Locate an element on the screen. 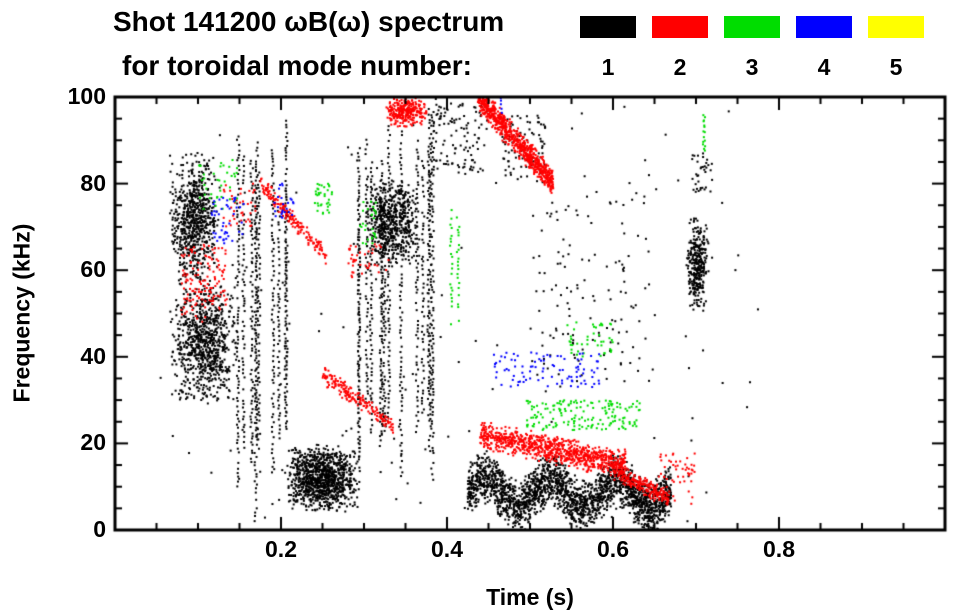 The width and height of the screenshot is (963, 615). chart-subtitle: for toroidal mode number: is located at coordinates (297, 65).